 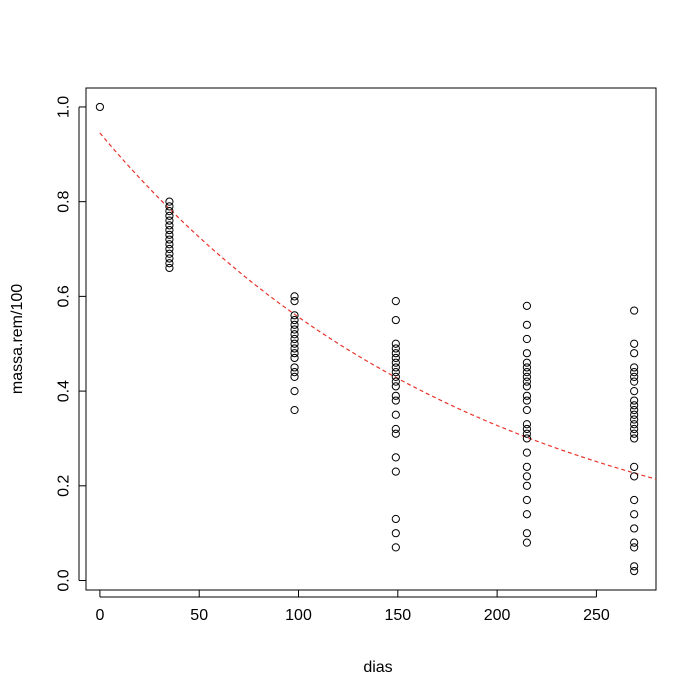 What do you see at coordinates (64, 296) in the screenshot?
I see `y-tick-label: 0.6` at bounding box center [64, 296].